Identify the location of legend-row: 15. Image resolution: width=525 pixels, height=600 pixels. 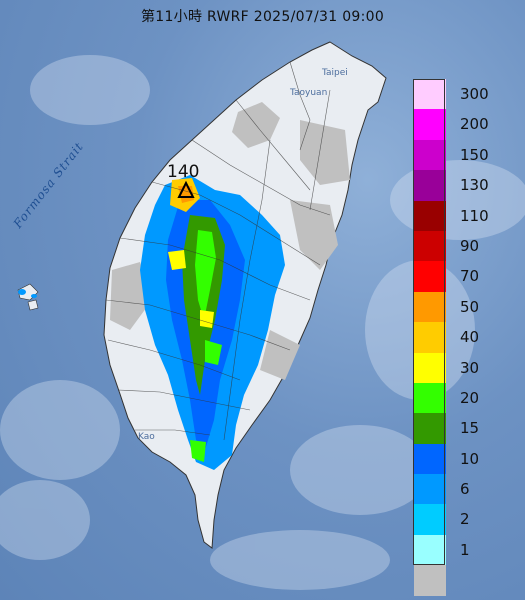
(462, 428).